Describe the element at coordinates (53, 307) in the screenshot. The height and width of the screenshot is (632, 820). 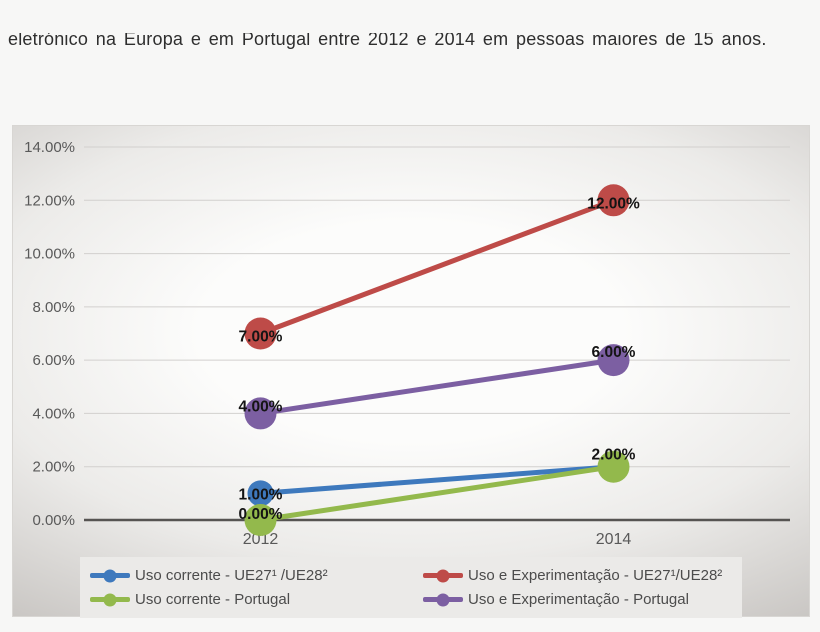
I see `y-tick-label: 8.00%` at that location.